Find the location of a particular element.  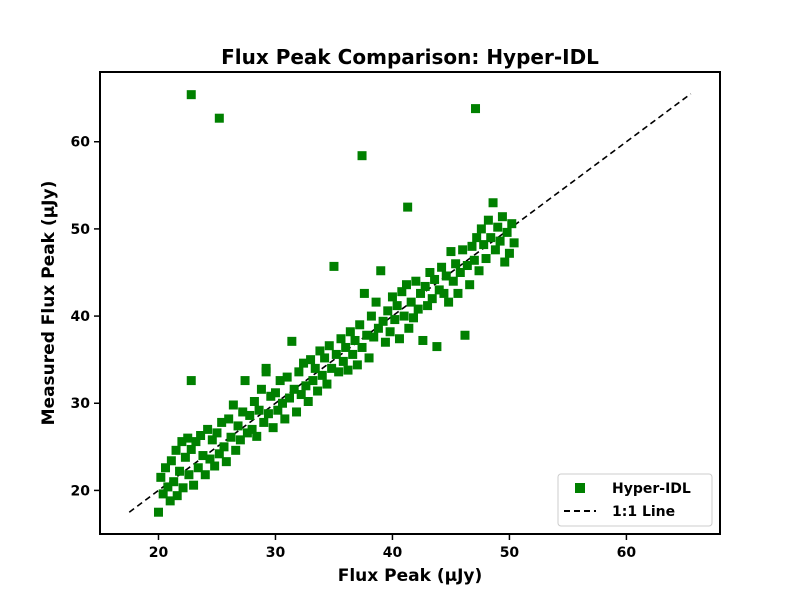

y-tick-label-40: 40 is located at coordinates (81, 317).